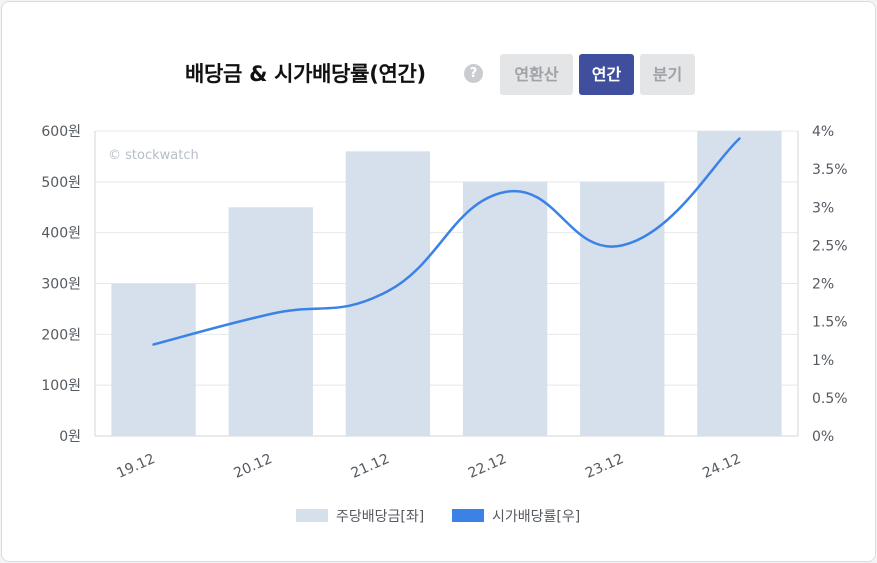 This screenshot has width=877, height=563. I want to click on x-tick-label: 23.12, so click(604, 466).